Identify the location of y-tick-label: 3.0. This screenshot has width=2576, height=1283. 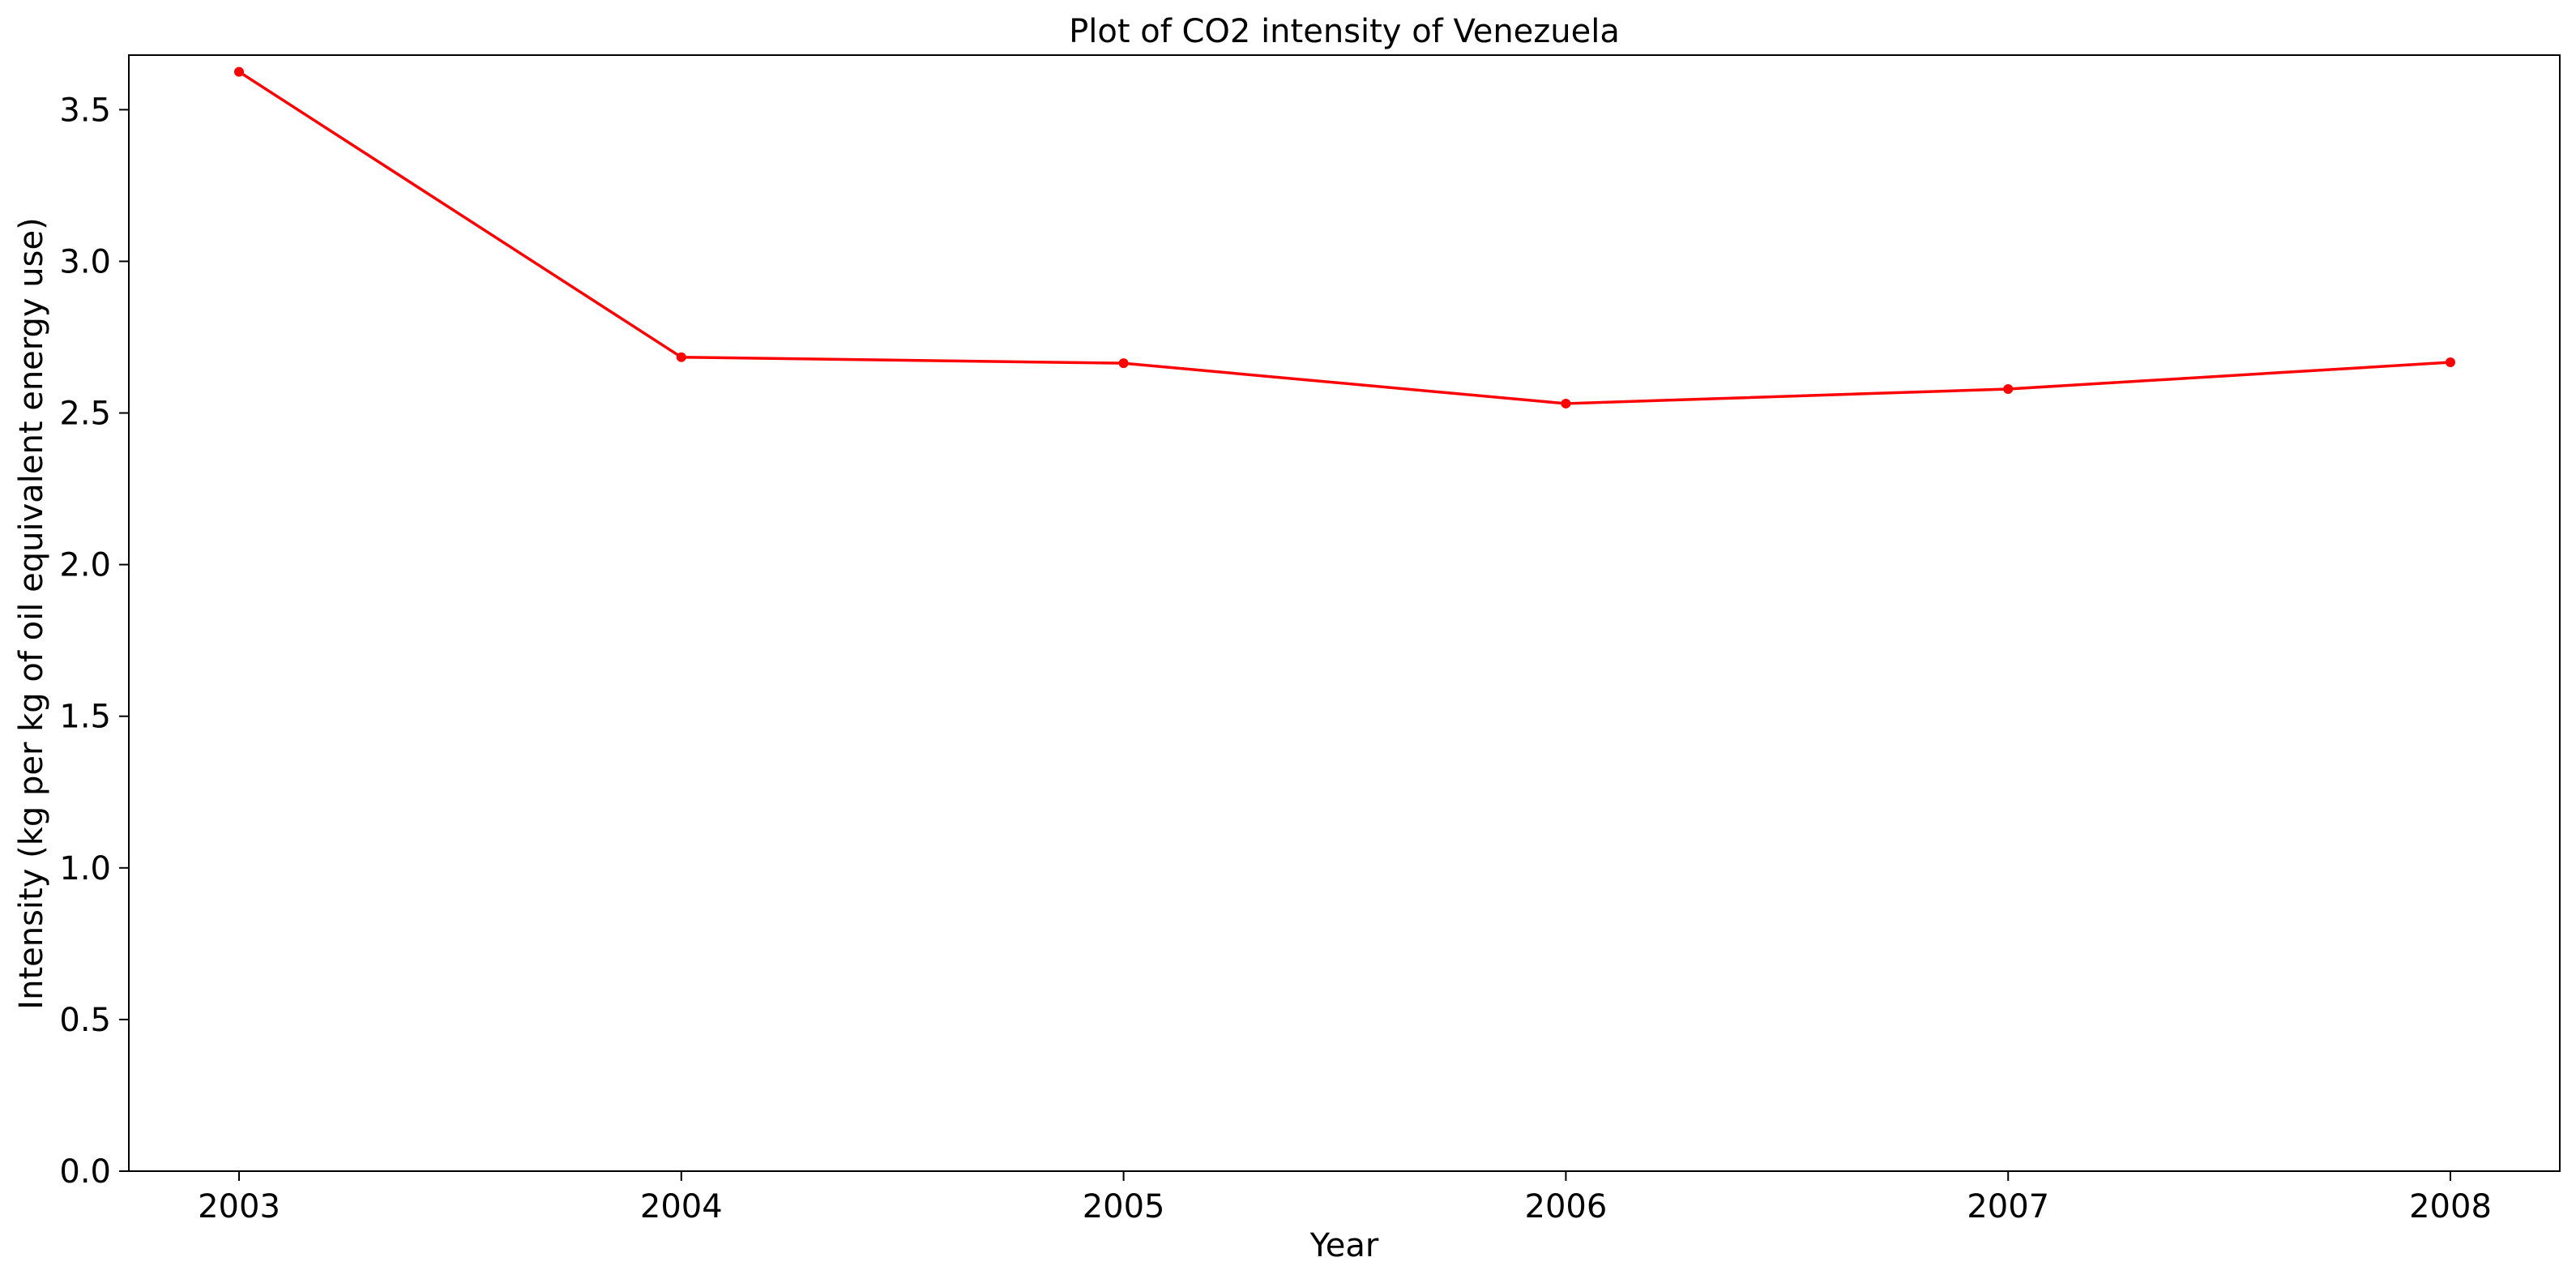
(85, 261).